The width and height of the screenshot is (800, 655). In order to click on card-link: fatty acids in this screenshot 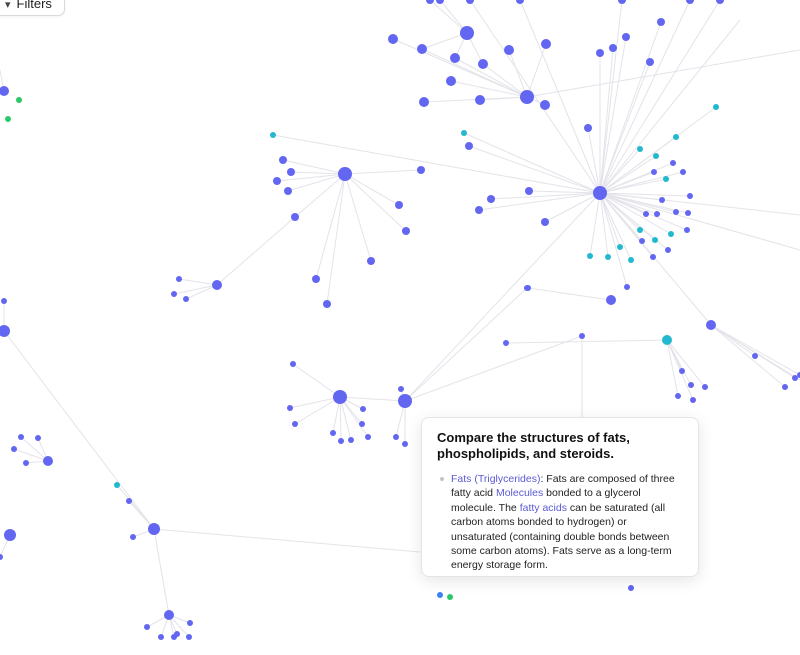, I will do `click(543, 507)`.